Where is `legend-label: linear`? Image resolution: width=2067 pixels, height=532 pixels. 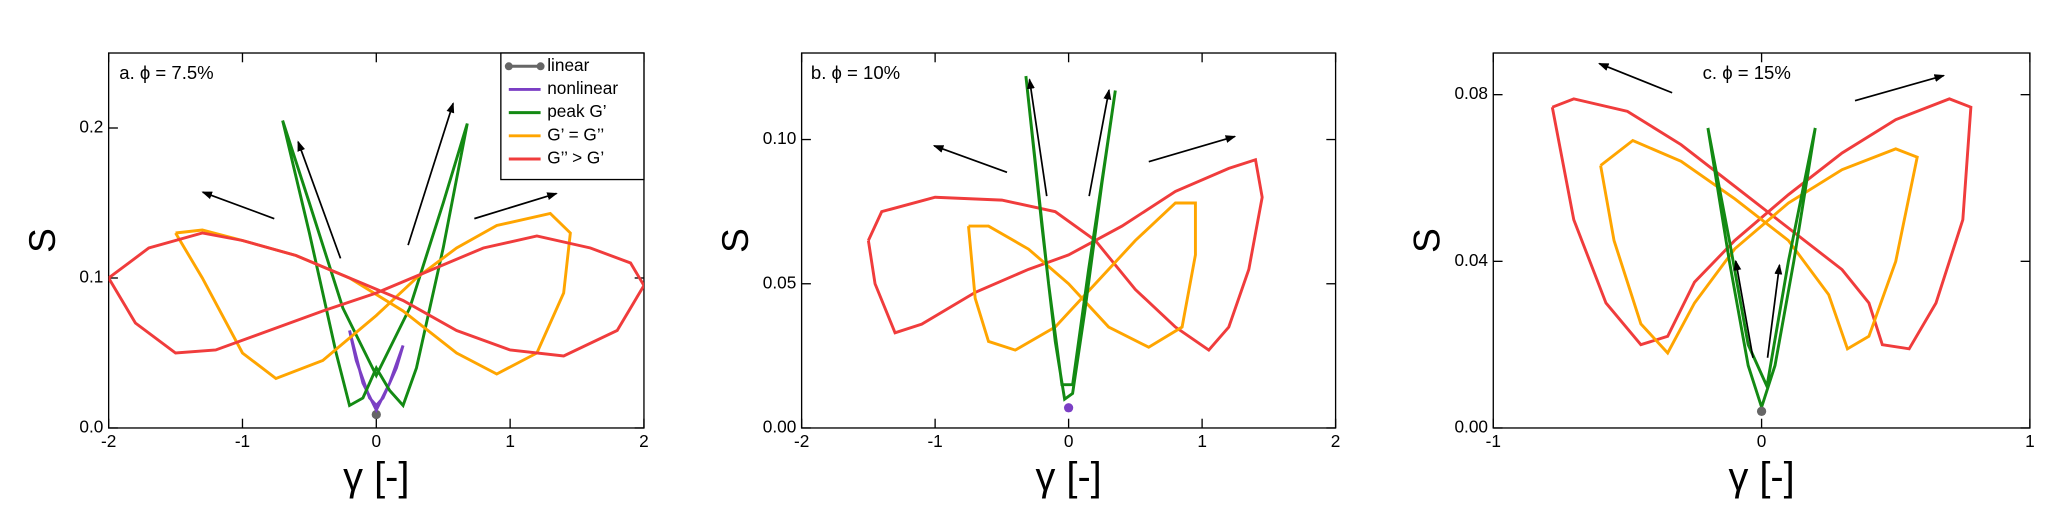
legend-label: linear is located at coordinates (568, 65).